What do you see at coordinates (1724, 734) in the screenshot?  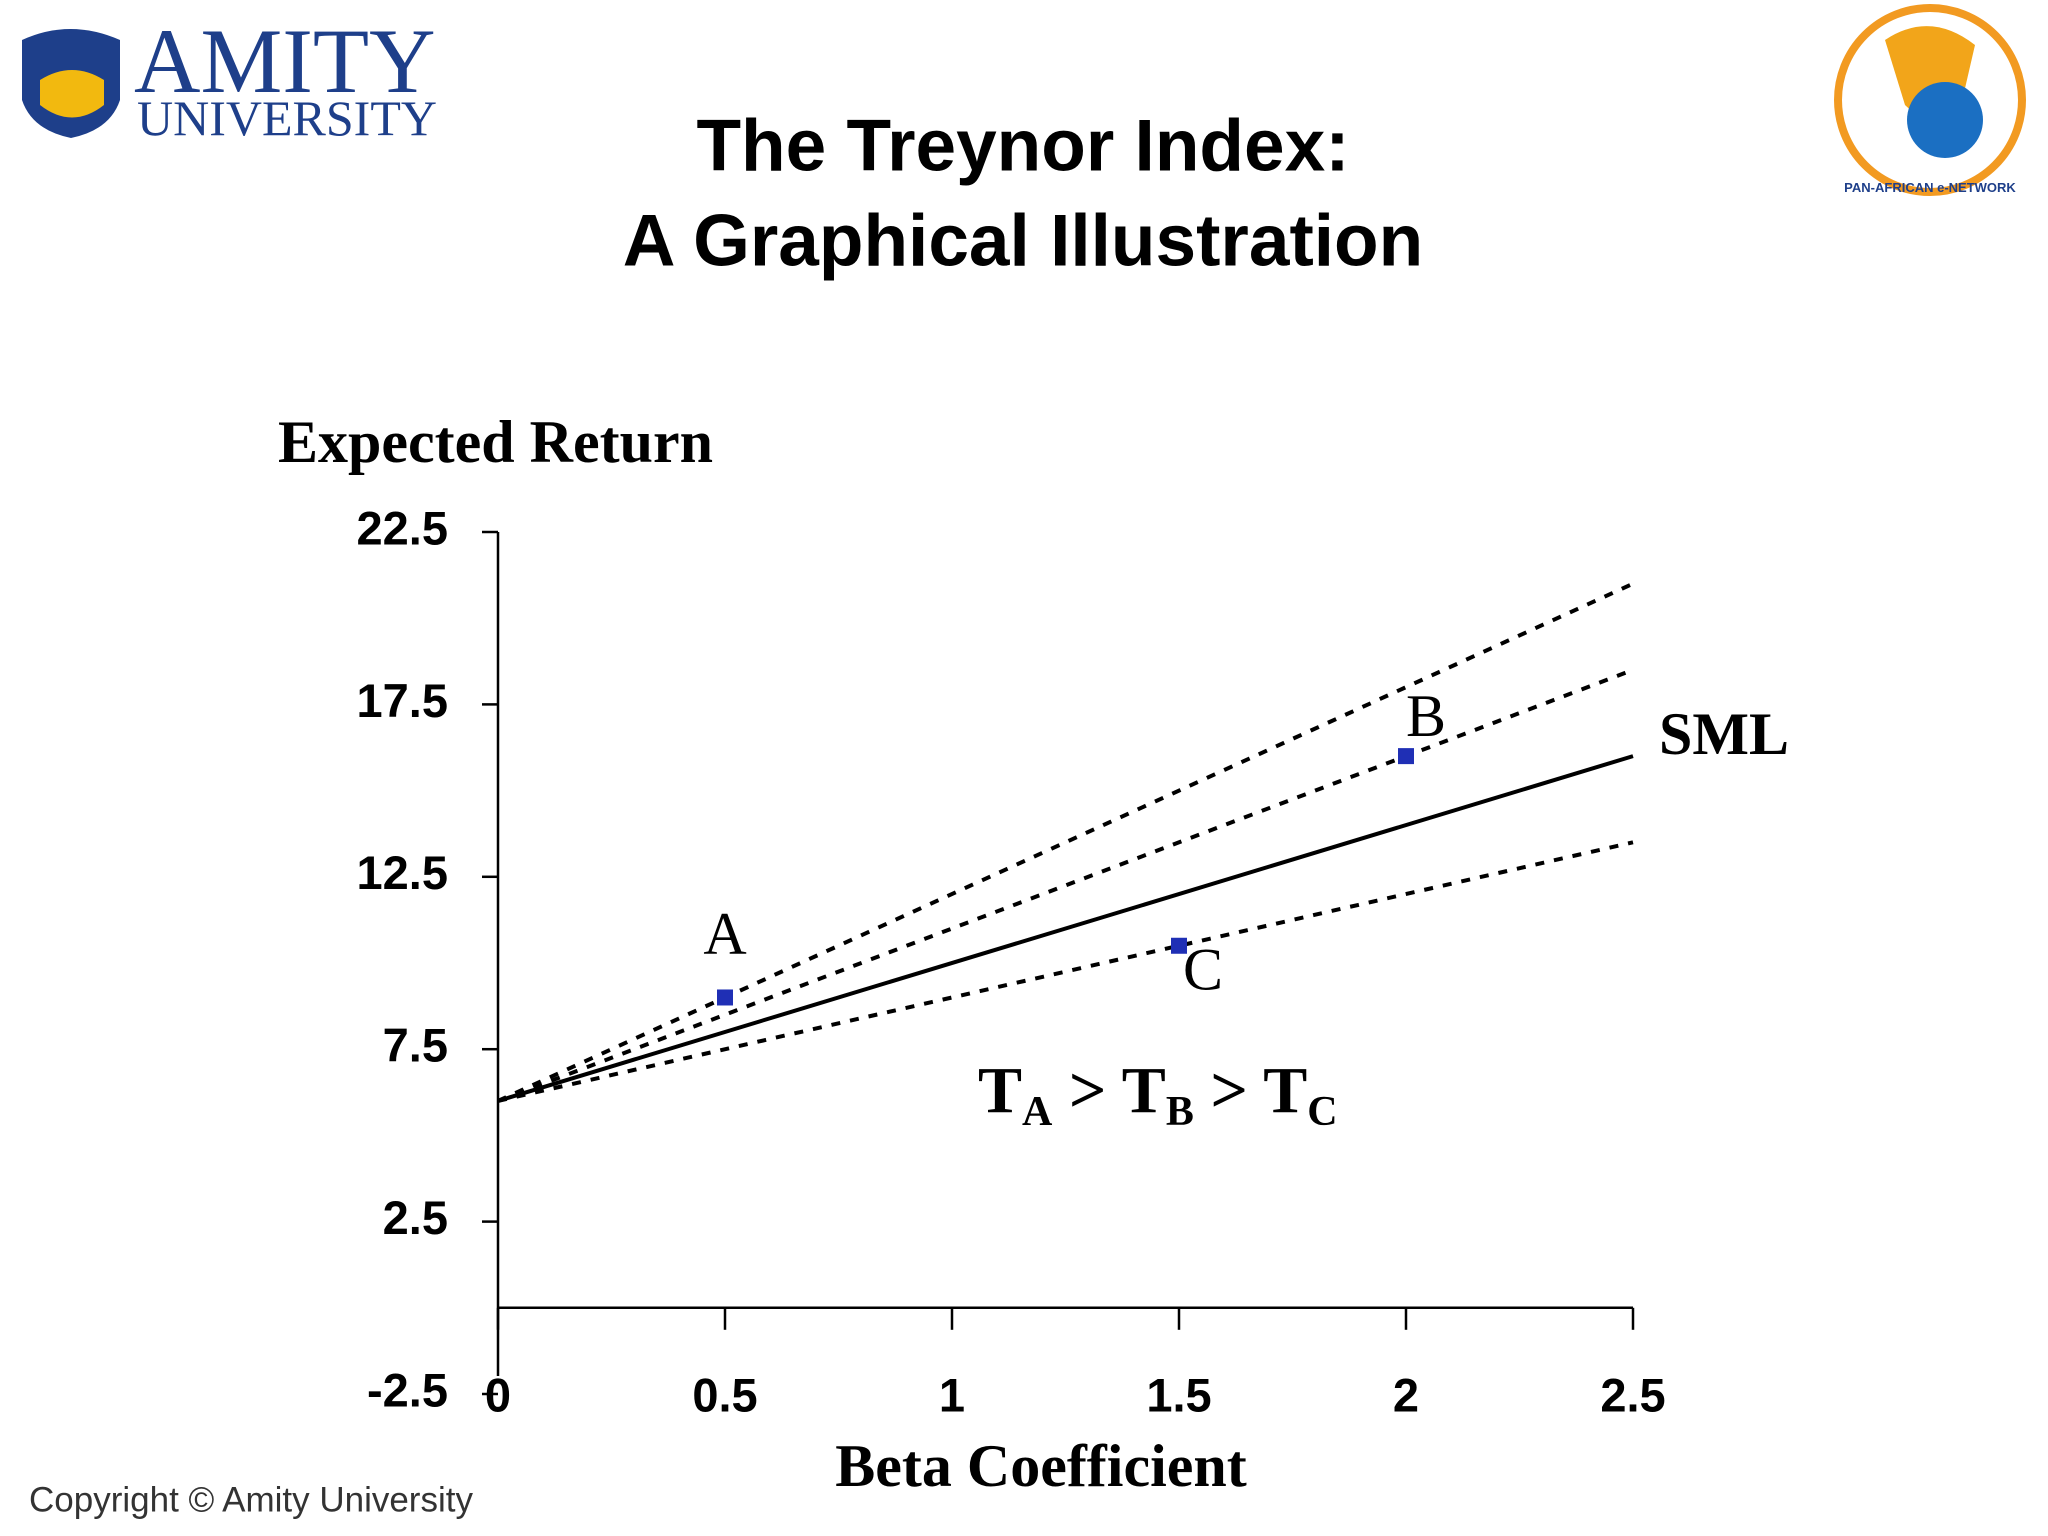 I see `series-label: SML` at bounding box center [1724, 734].